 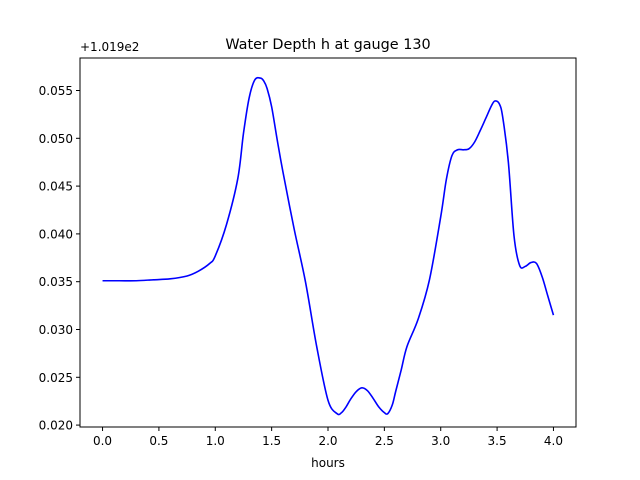 What do you see at coordinates (328, 463) in the screenshot?
I see `x-axis-label: hours` at bounding box center [328, 463].